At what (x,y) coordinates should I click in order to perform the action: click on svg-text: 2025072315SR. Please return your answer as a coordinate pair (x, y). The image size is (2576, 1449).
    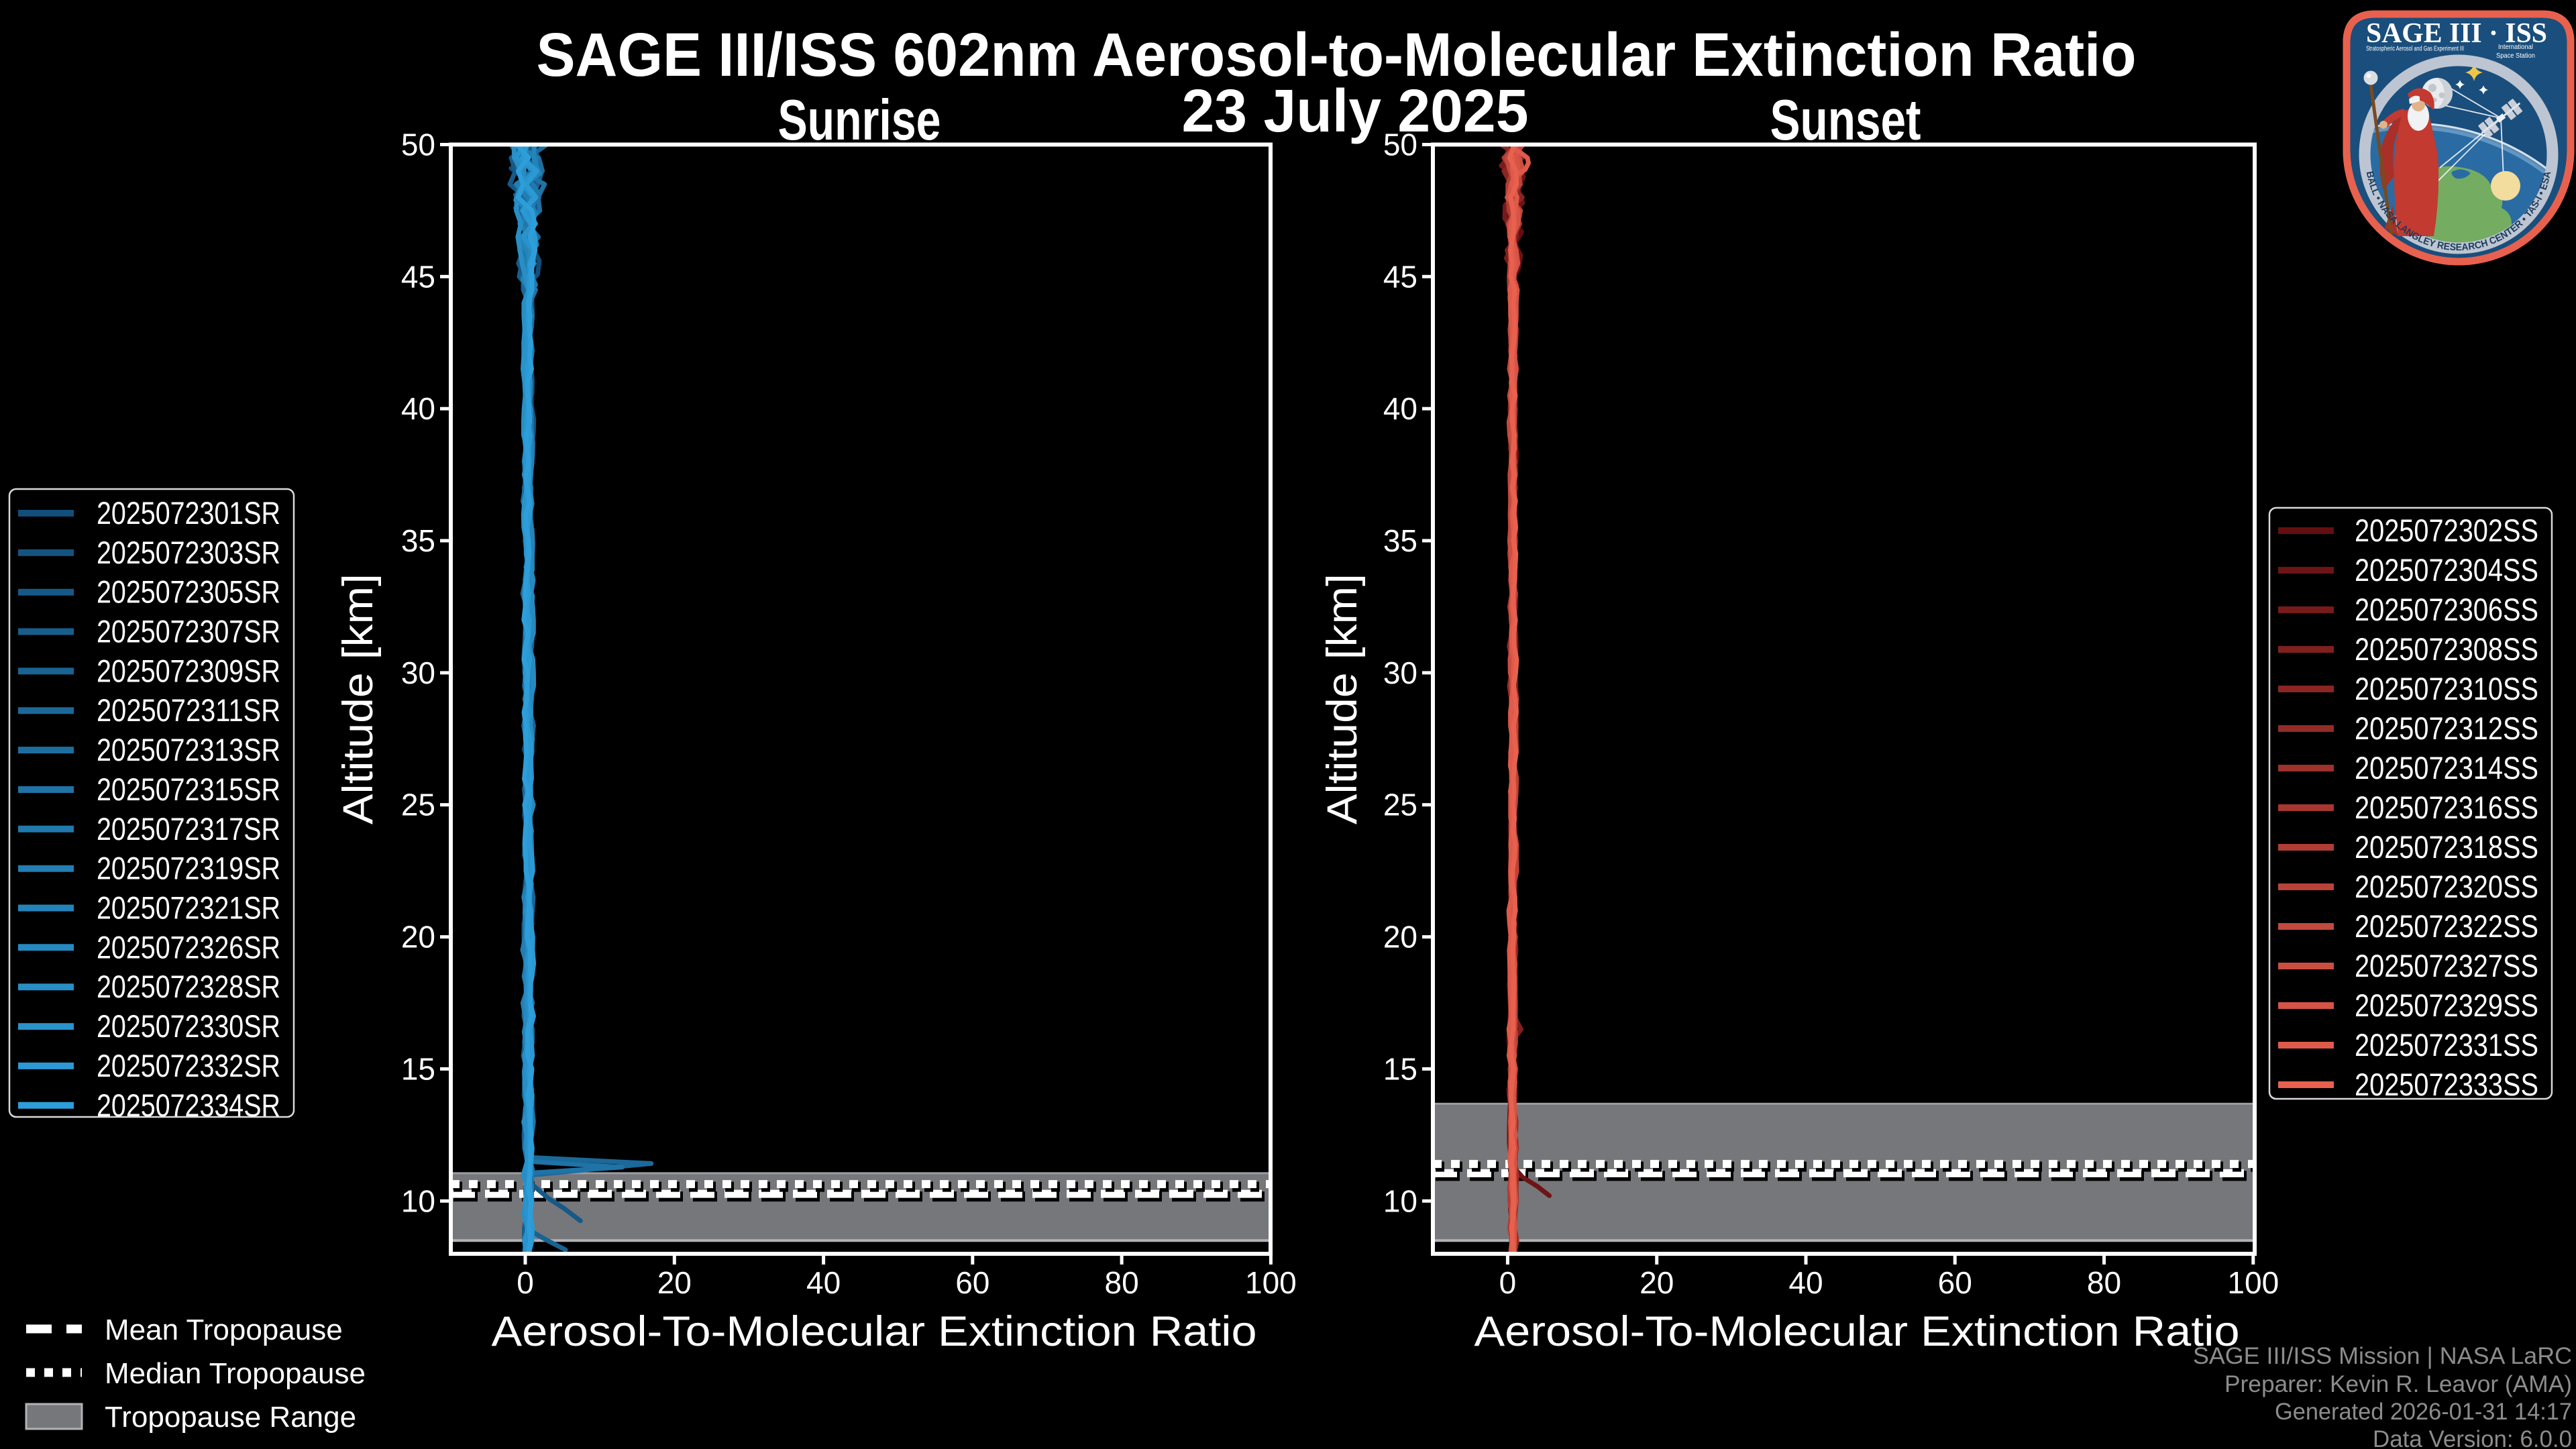
    Looking at the image, I should click on (188, 789).